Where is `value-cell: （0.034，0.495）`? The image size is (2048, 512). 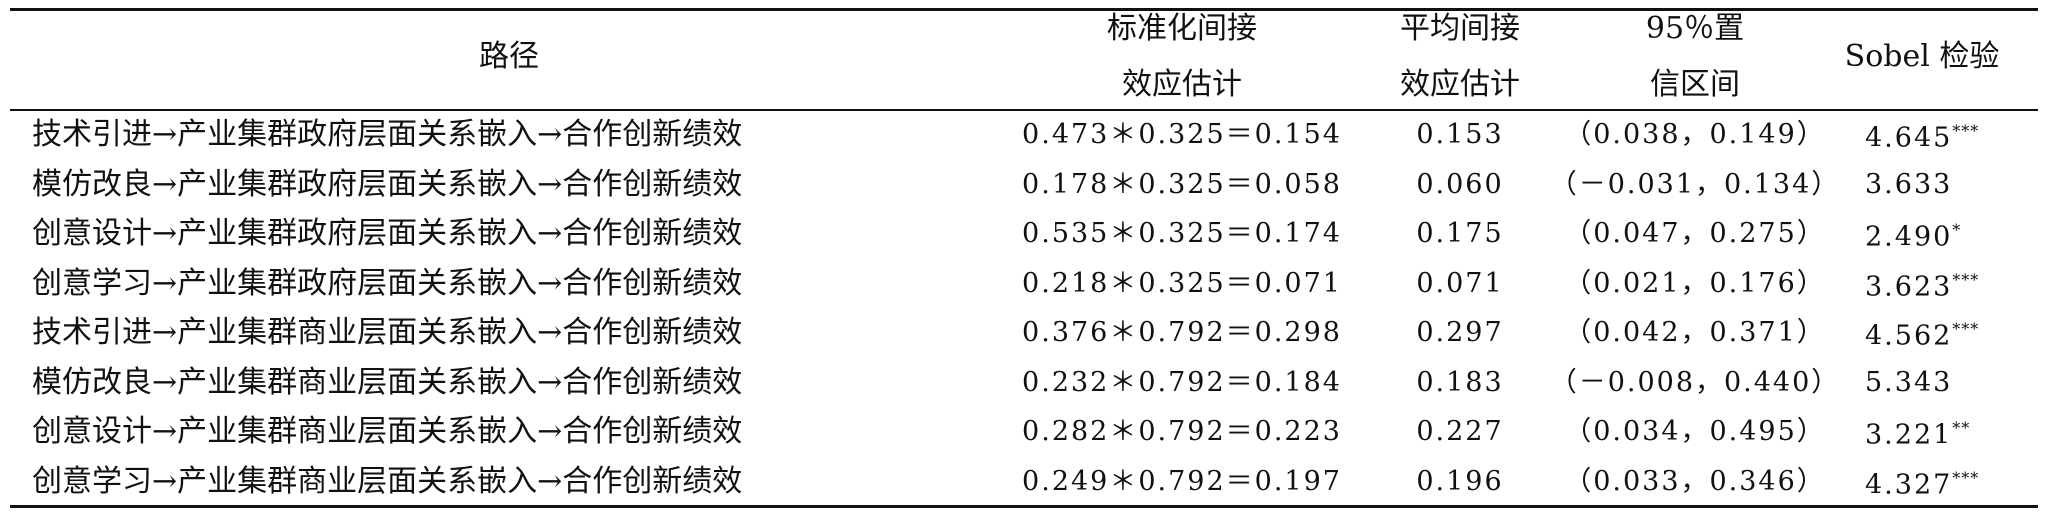 value-cell: （0.034，0.495） is located at coordinates (1695, 431).